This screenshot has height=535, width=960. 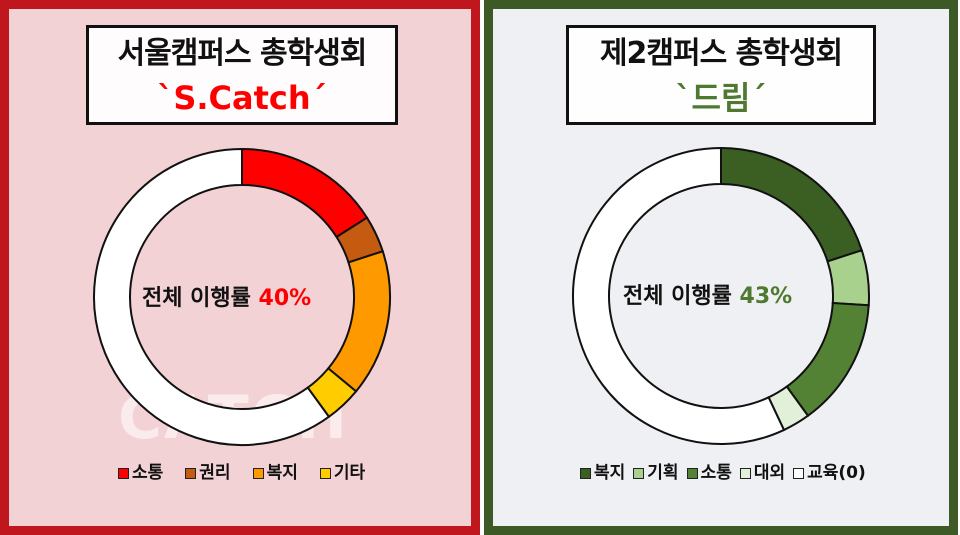 I want to click on legend-label: 대외, so click(x=769, y=473).